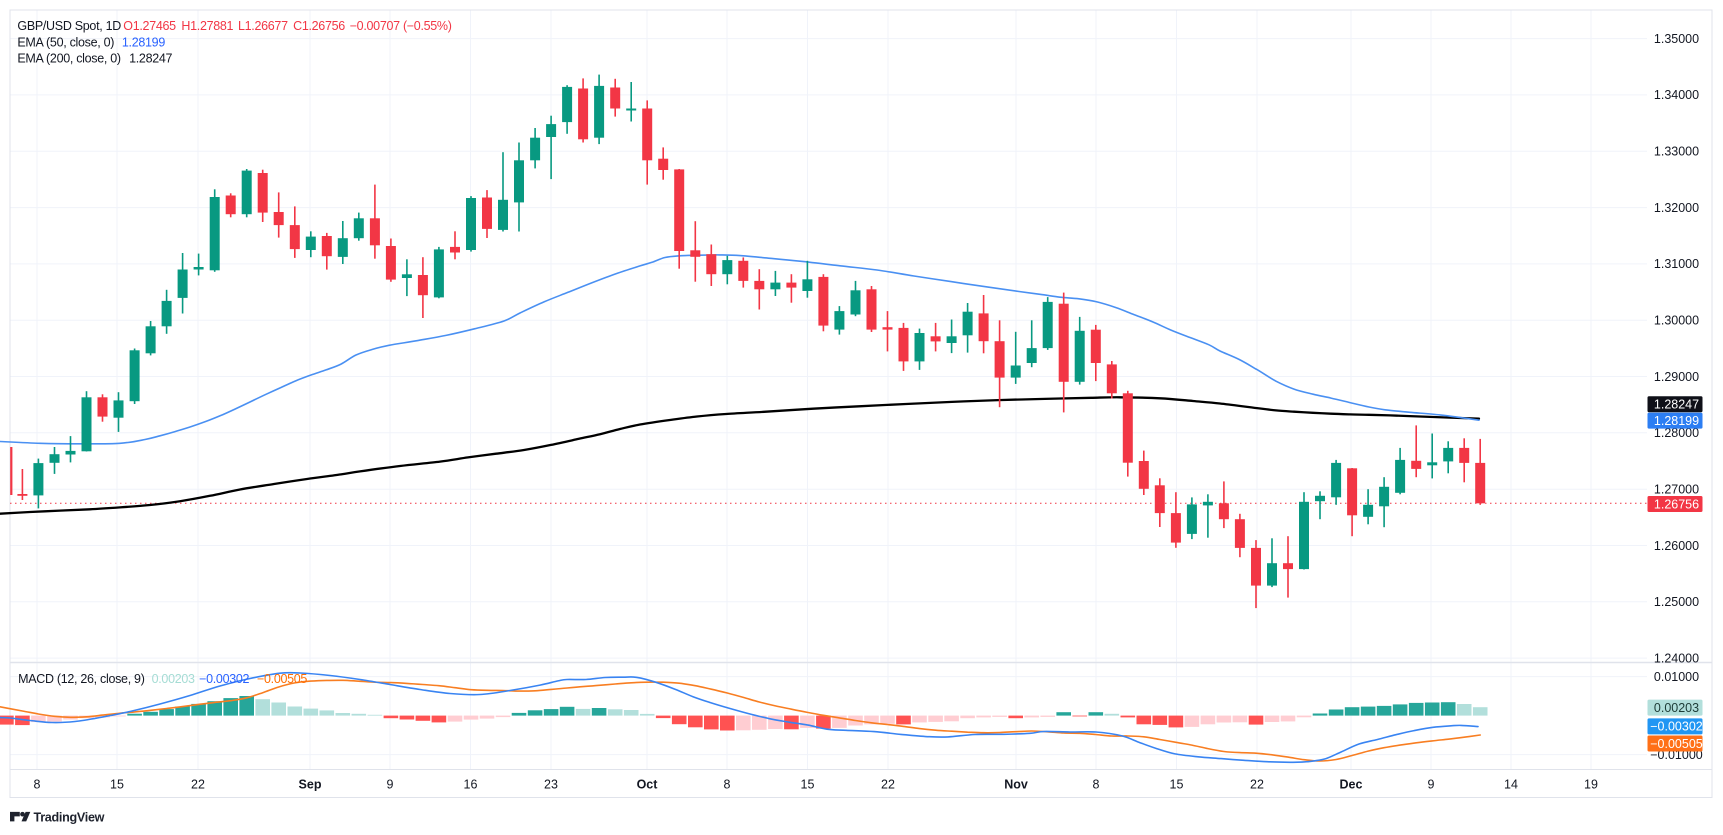  What do you see at coordinates (471, 785) in the screenshot?
I see `svg-text: 16` at bounding box center [471, 785].